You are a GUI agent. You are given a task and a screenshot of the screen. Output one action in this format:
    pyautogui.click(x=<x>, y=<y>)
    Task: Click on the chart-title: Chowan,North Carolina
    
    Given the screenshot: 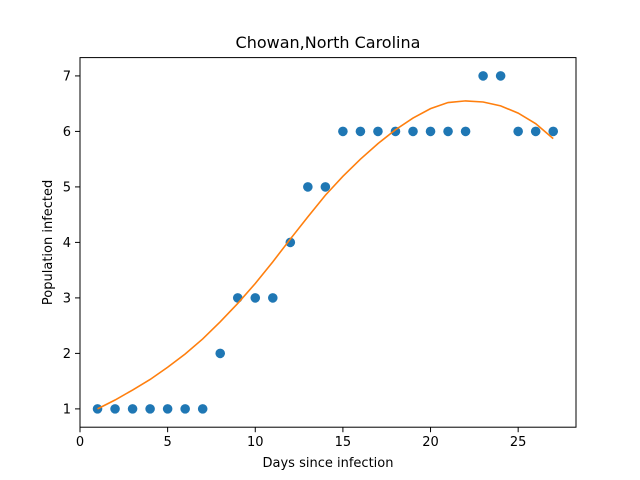 What is the action you would take?
    pyautogui.click(x=328, y=42)
    